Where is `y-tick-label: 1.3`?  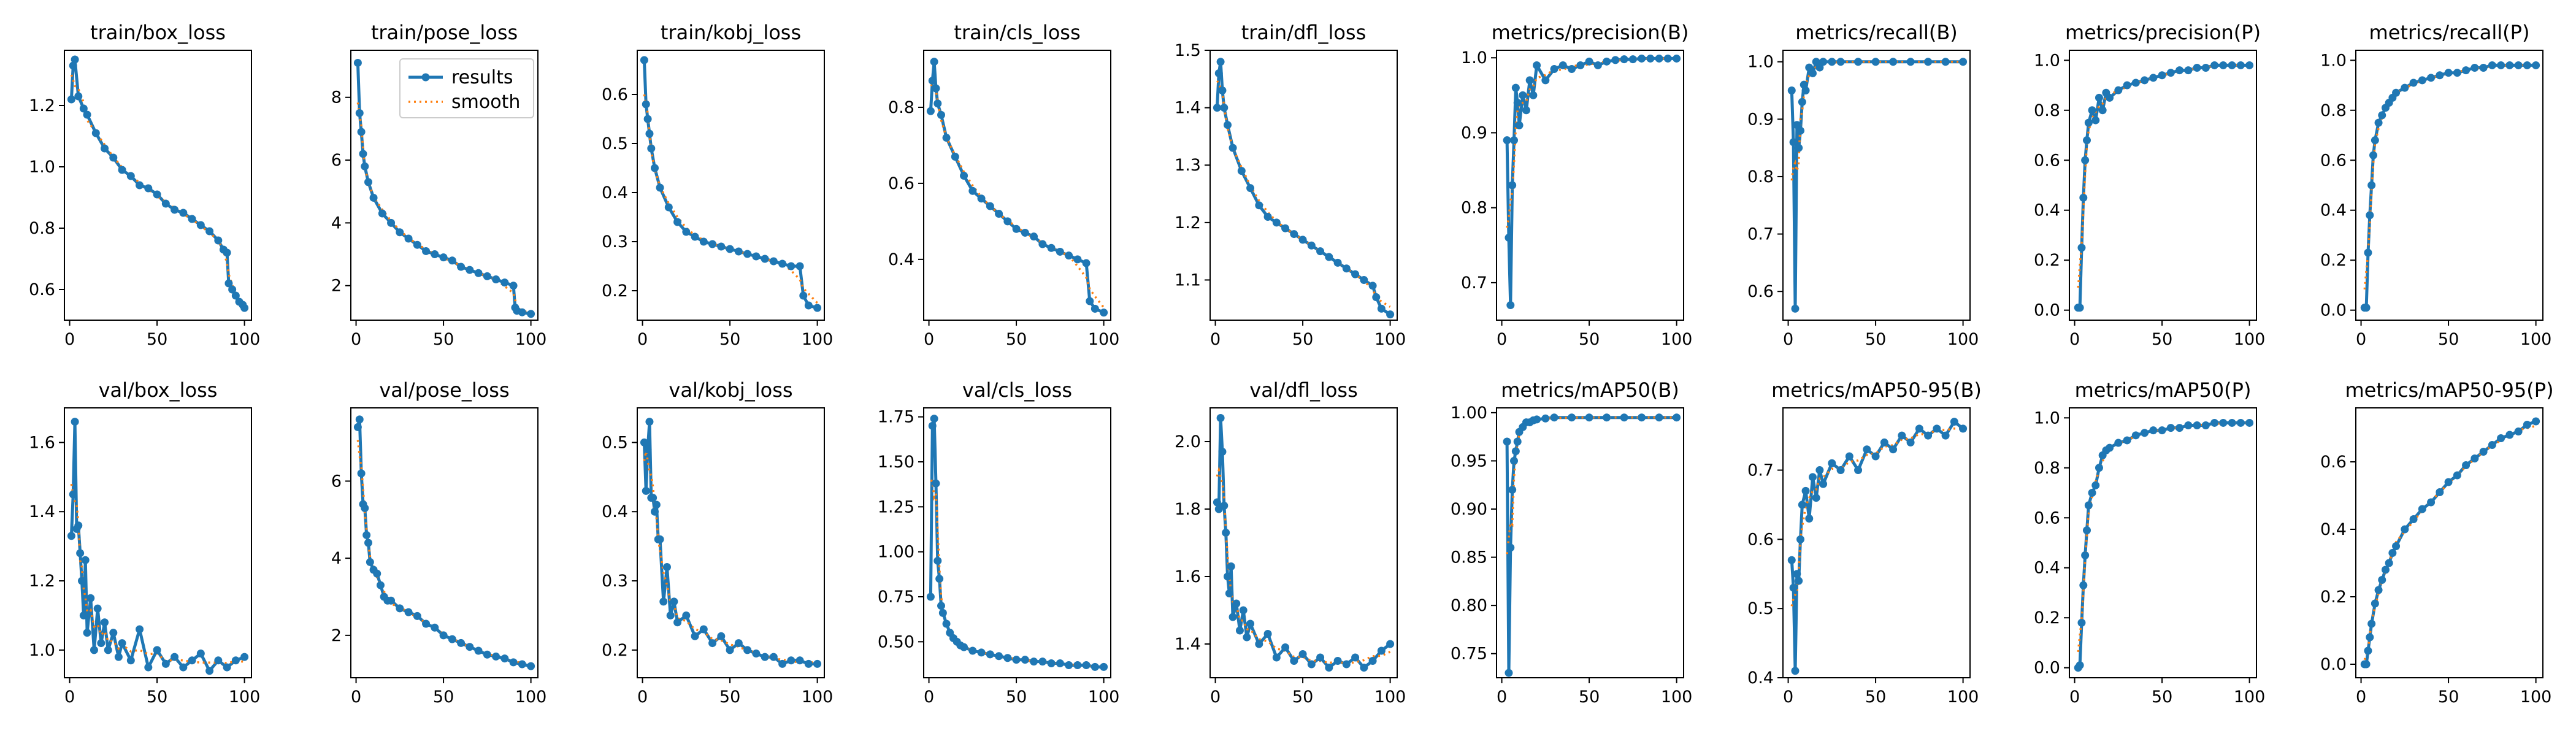 y-tick-label: 1.3 is located at coordinates (1188, 165).